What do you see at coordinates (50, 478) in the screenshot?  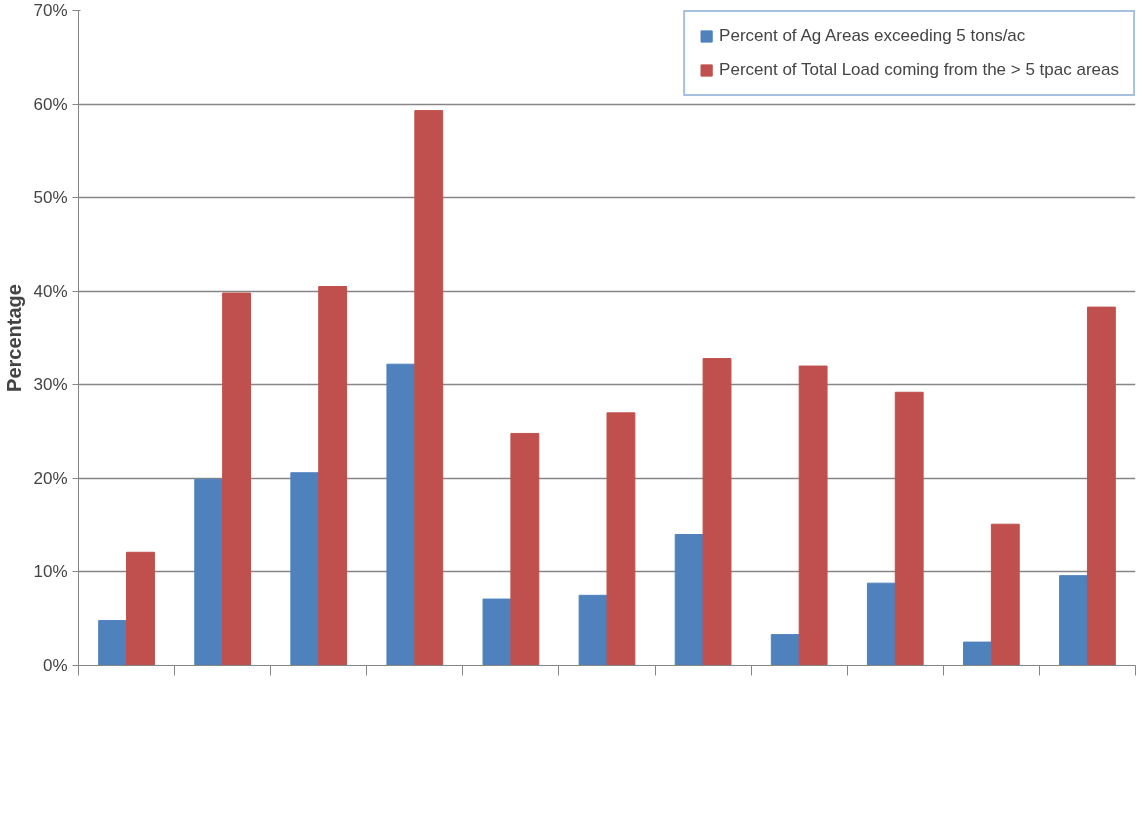 I see `y-tick-label: 20%` at bounding box center [50, 478].